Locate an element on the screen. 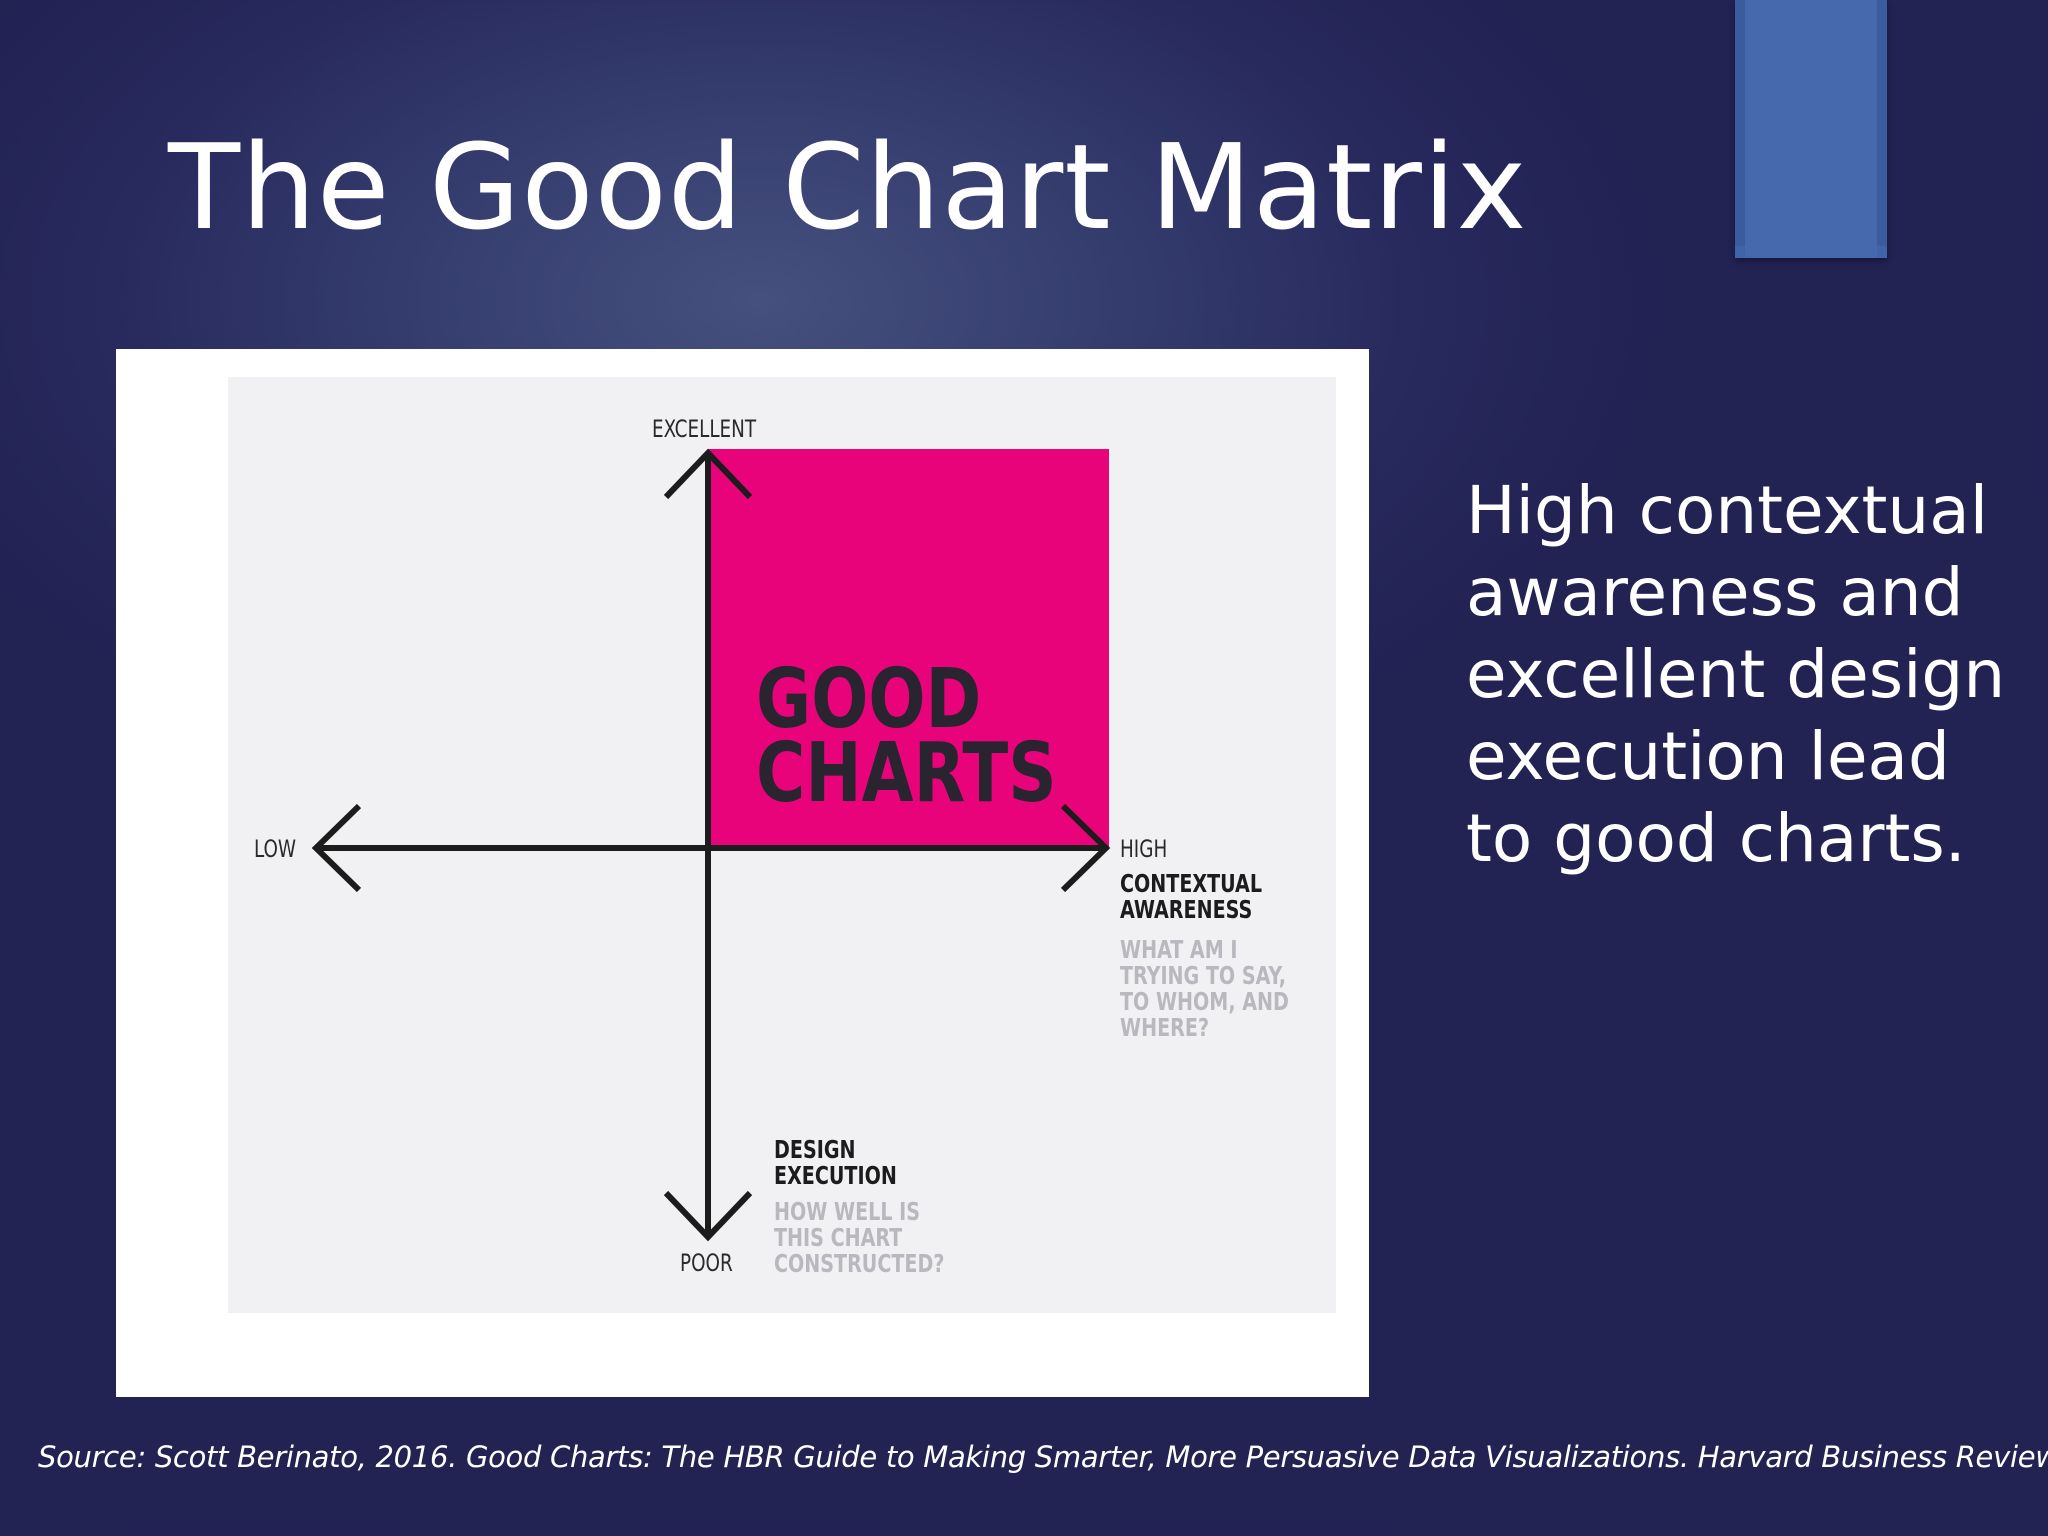 This screenshot has width=2048, height=1536. x-axis-name-line2: AWARENESS is located at coordinates (1186, 909).